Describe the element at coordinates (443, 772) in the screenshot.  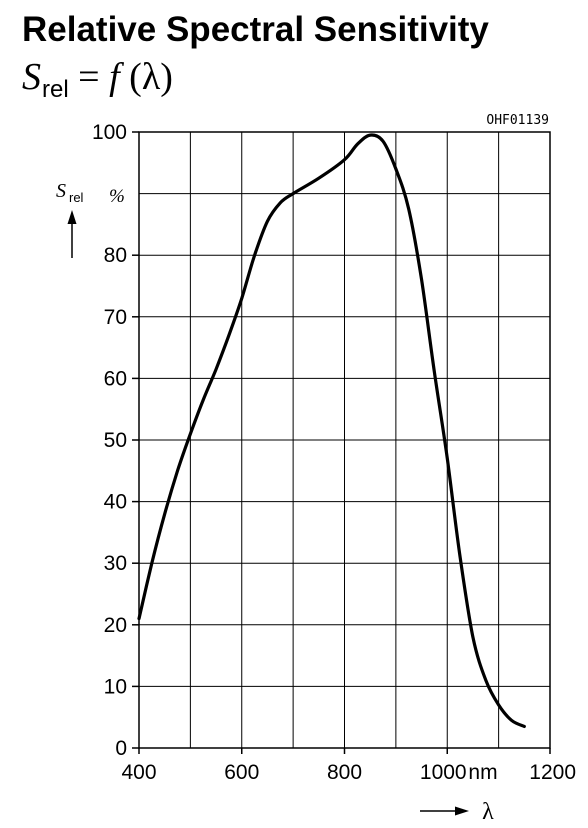
I see `x-tick-label: 1000` at that location.